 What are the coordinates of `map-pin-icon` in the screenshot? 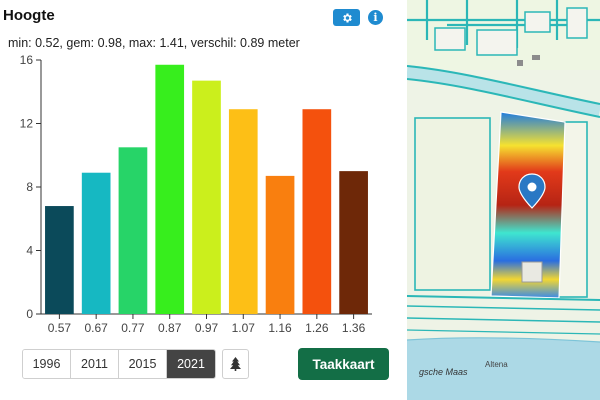 It's located at (532, 191).